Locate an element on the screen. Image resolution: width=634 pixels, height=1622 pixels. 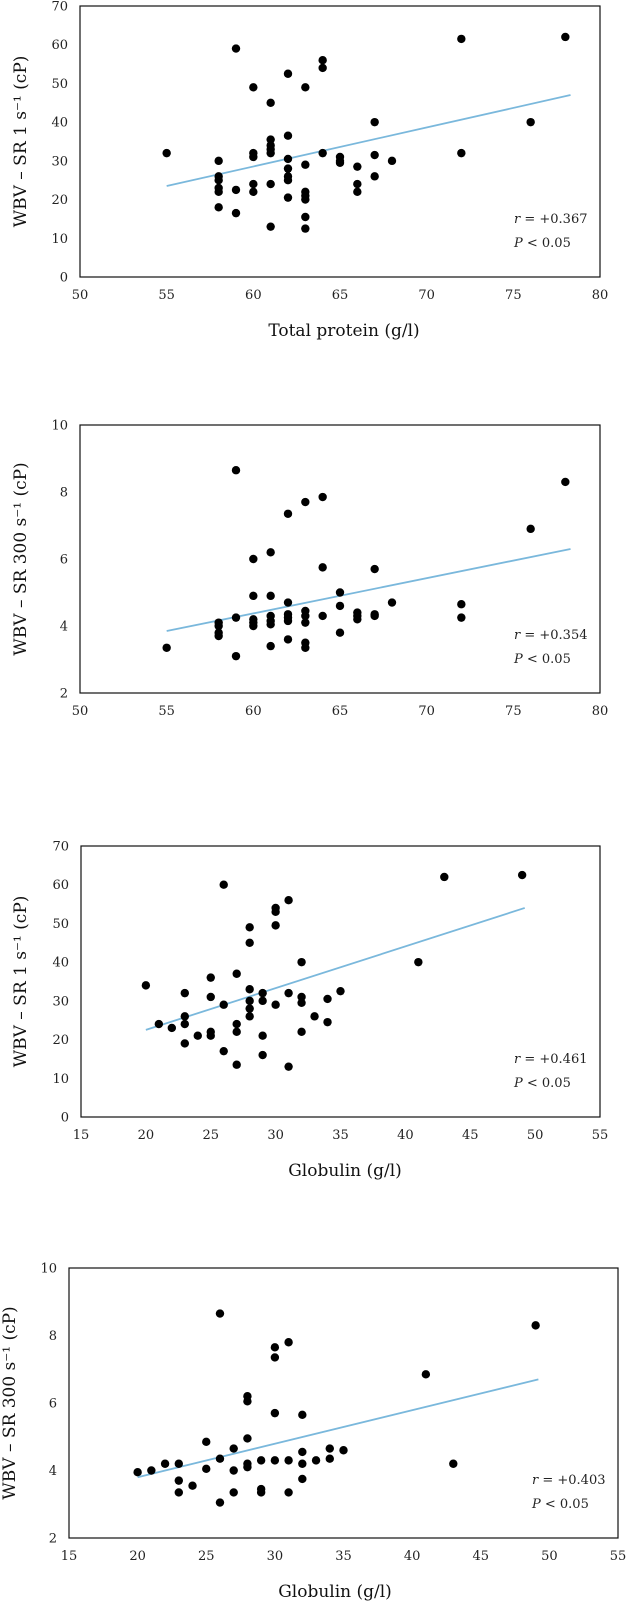
x-tick-label: 60 is located at coordinates (253, 711).